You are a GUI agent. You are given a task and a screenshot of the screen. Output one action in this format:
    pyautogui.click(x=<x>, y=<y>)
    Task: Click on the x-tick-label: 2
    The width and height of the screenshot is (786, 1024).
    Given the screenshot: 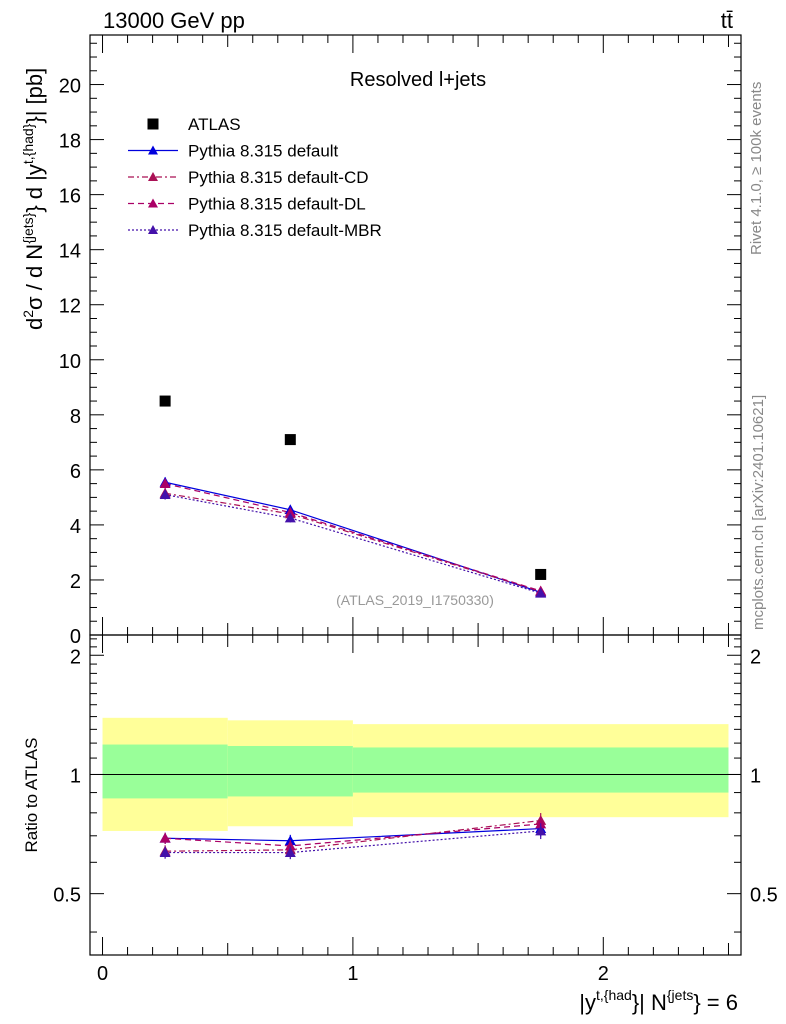 What is the action you would take?
    pyautogui.click(x=603, y=974)
    